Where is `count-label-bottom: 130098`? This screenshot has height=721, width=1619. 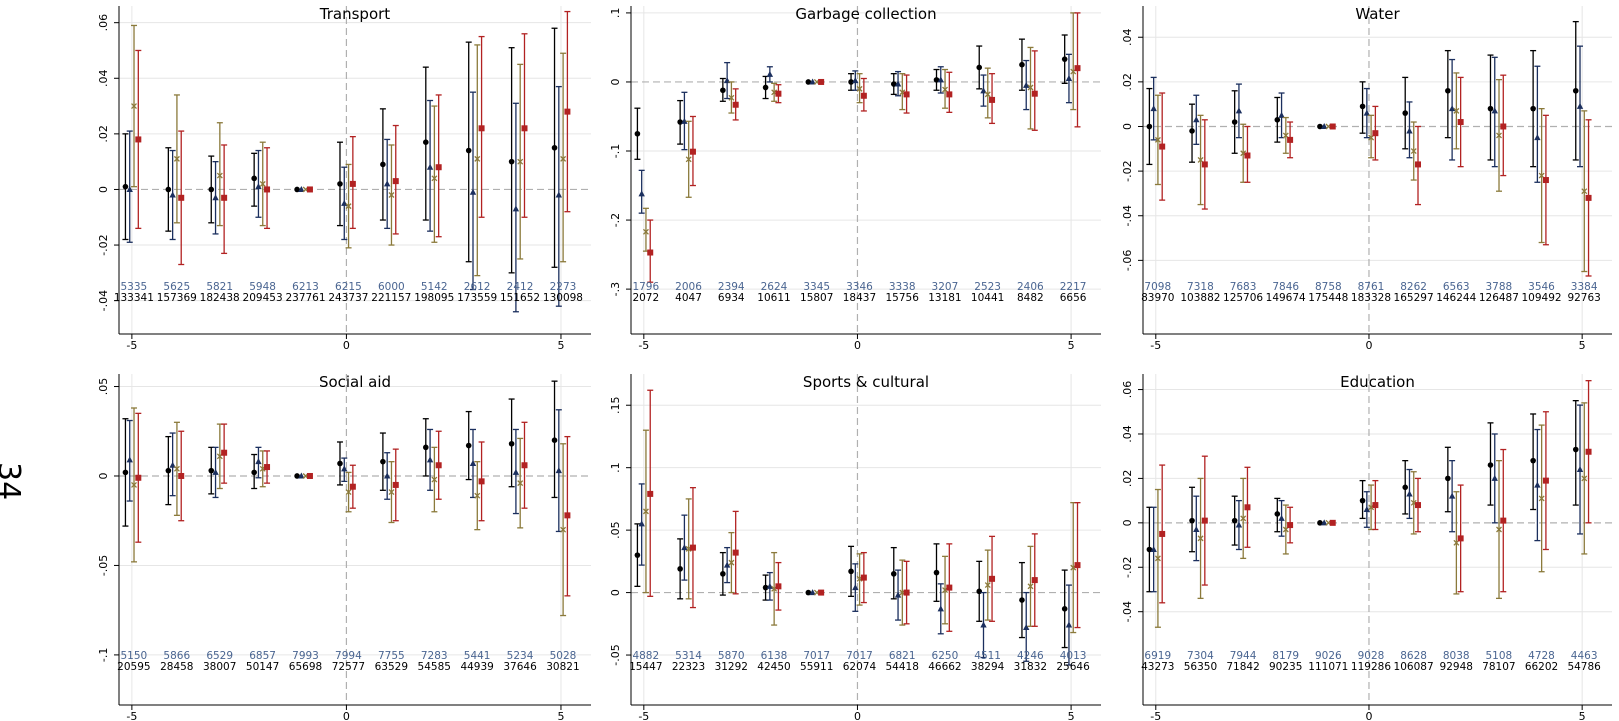
count-label-bottom: 130098 is located at coordinates (563, 298).